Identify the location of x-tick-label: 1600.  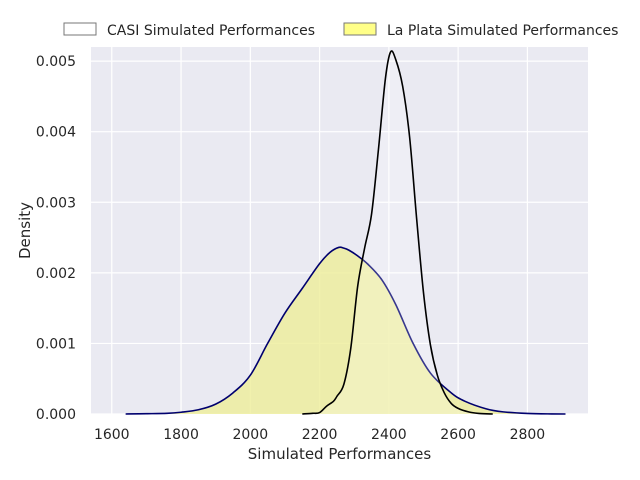
(112, 435).